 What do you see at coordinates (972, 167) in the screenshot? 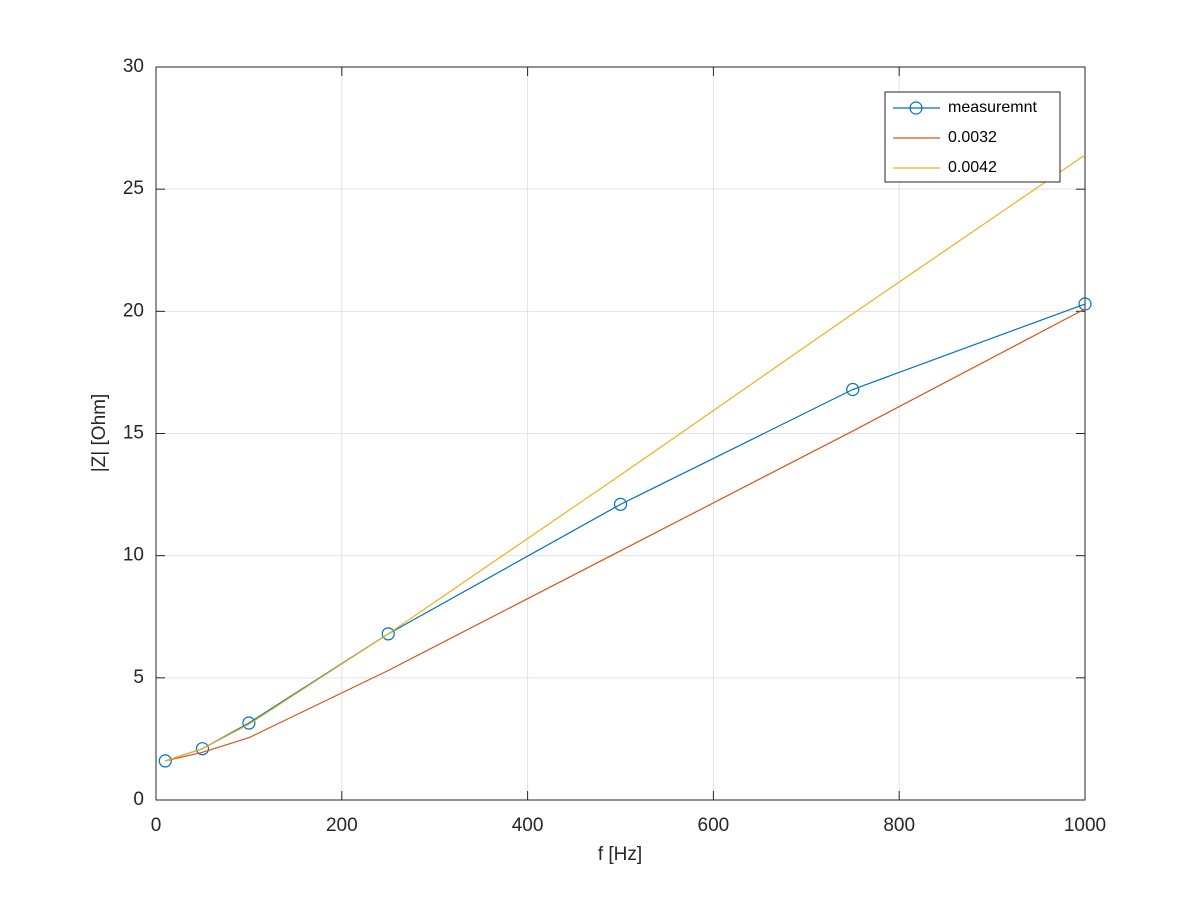
I see `legend-label: 0.0042` at bounding box center [972, 167].